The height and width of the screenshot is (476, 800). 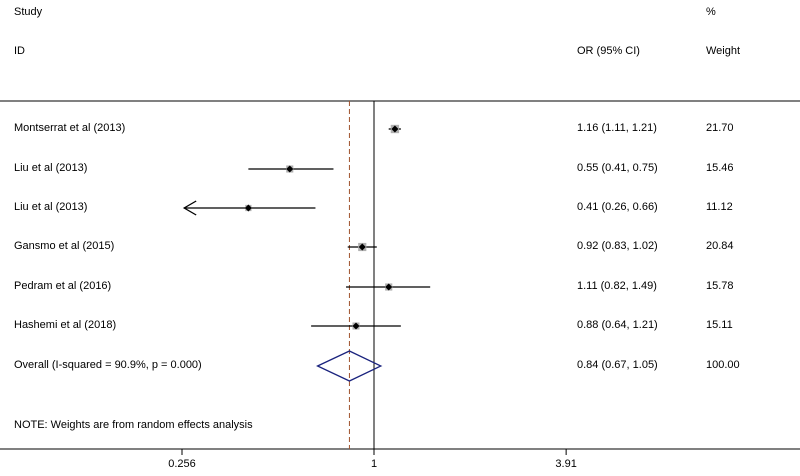 I want to click on study-label: Hashemi et al (2018), so click(x=65, y=325).